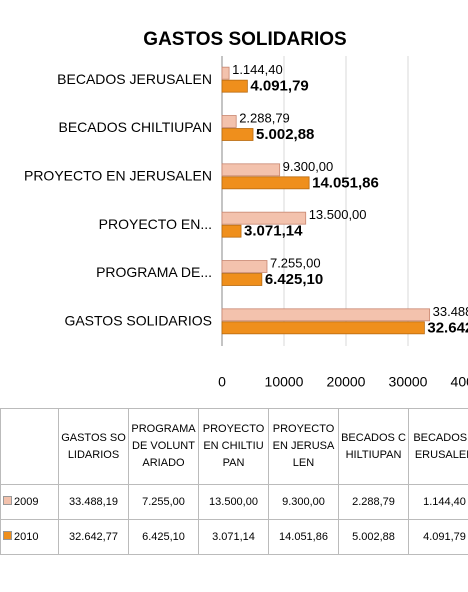 This screenshot has height=592, width=468. What do you see at coordinates (285, 134) in the screenshot?
I see `data-label: 5.002,88` at bounding box center [285, 134].